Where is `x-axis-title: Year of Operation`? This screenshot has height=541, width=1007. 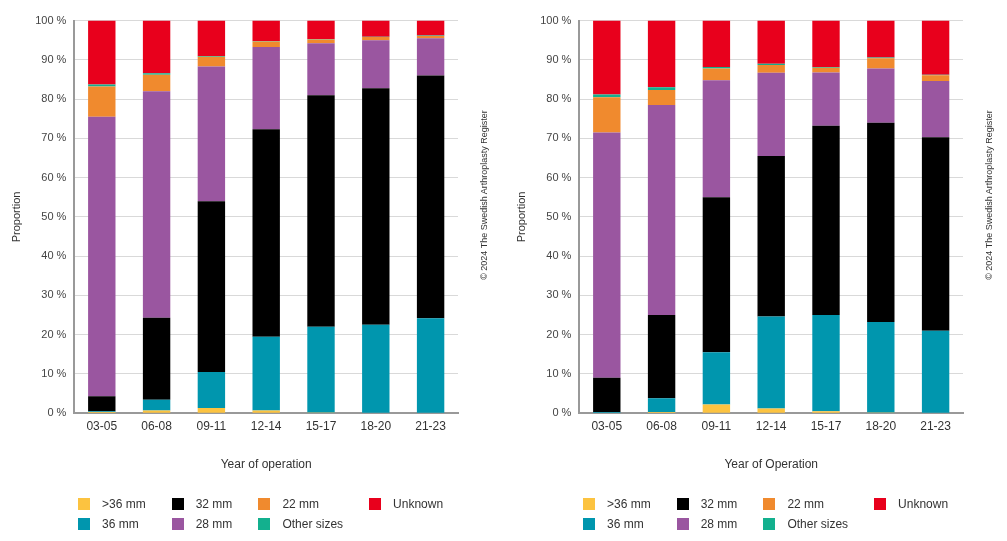
x-axis-title: Year of Operation is located at coordinates (771, 464).